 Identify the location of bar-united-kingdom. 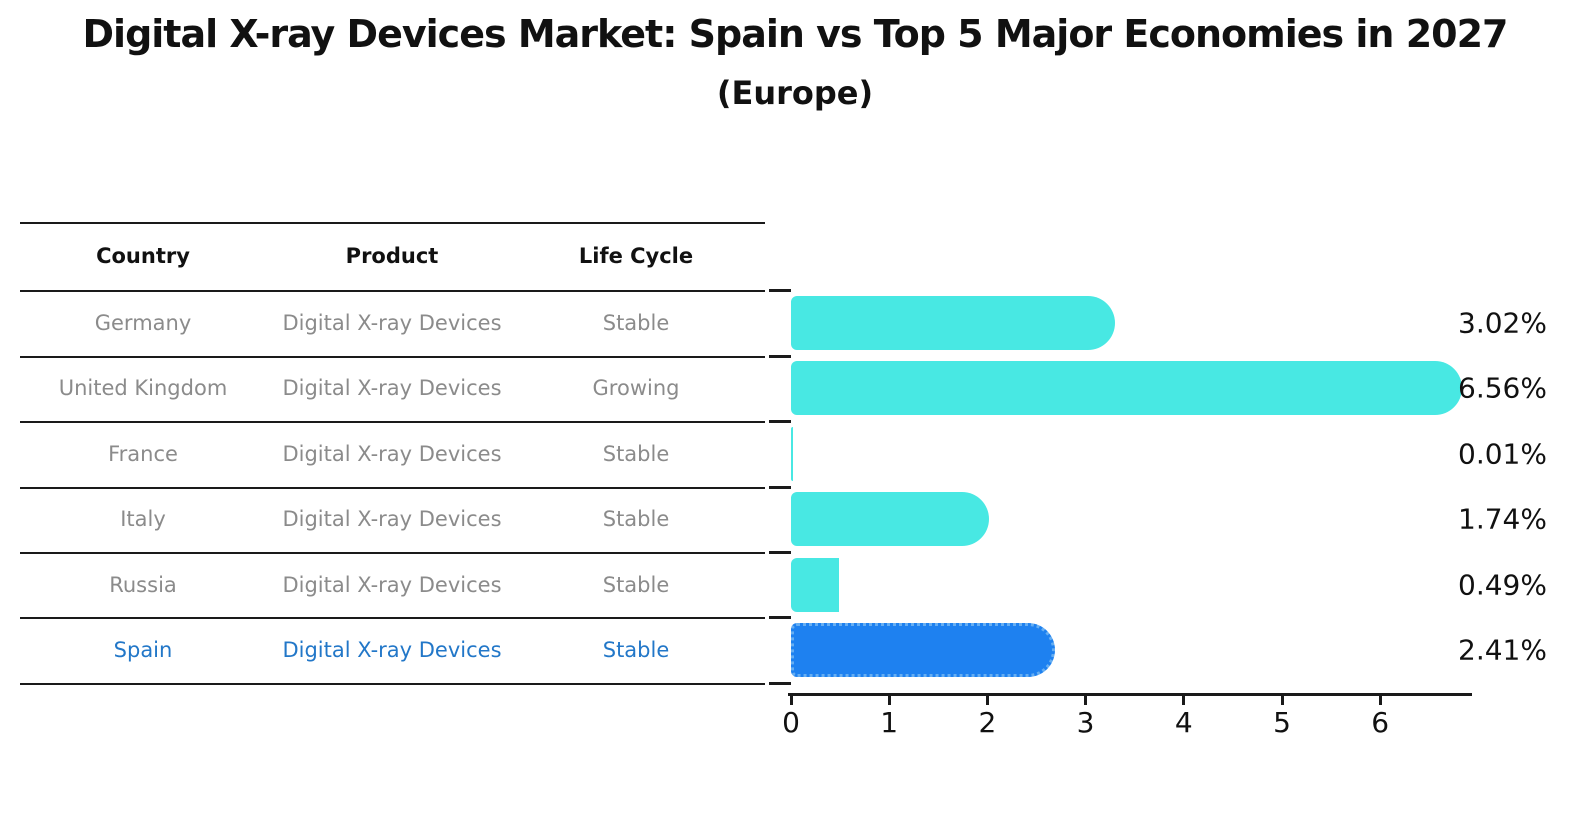
(1127, 388).